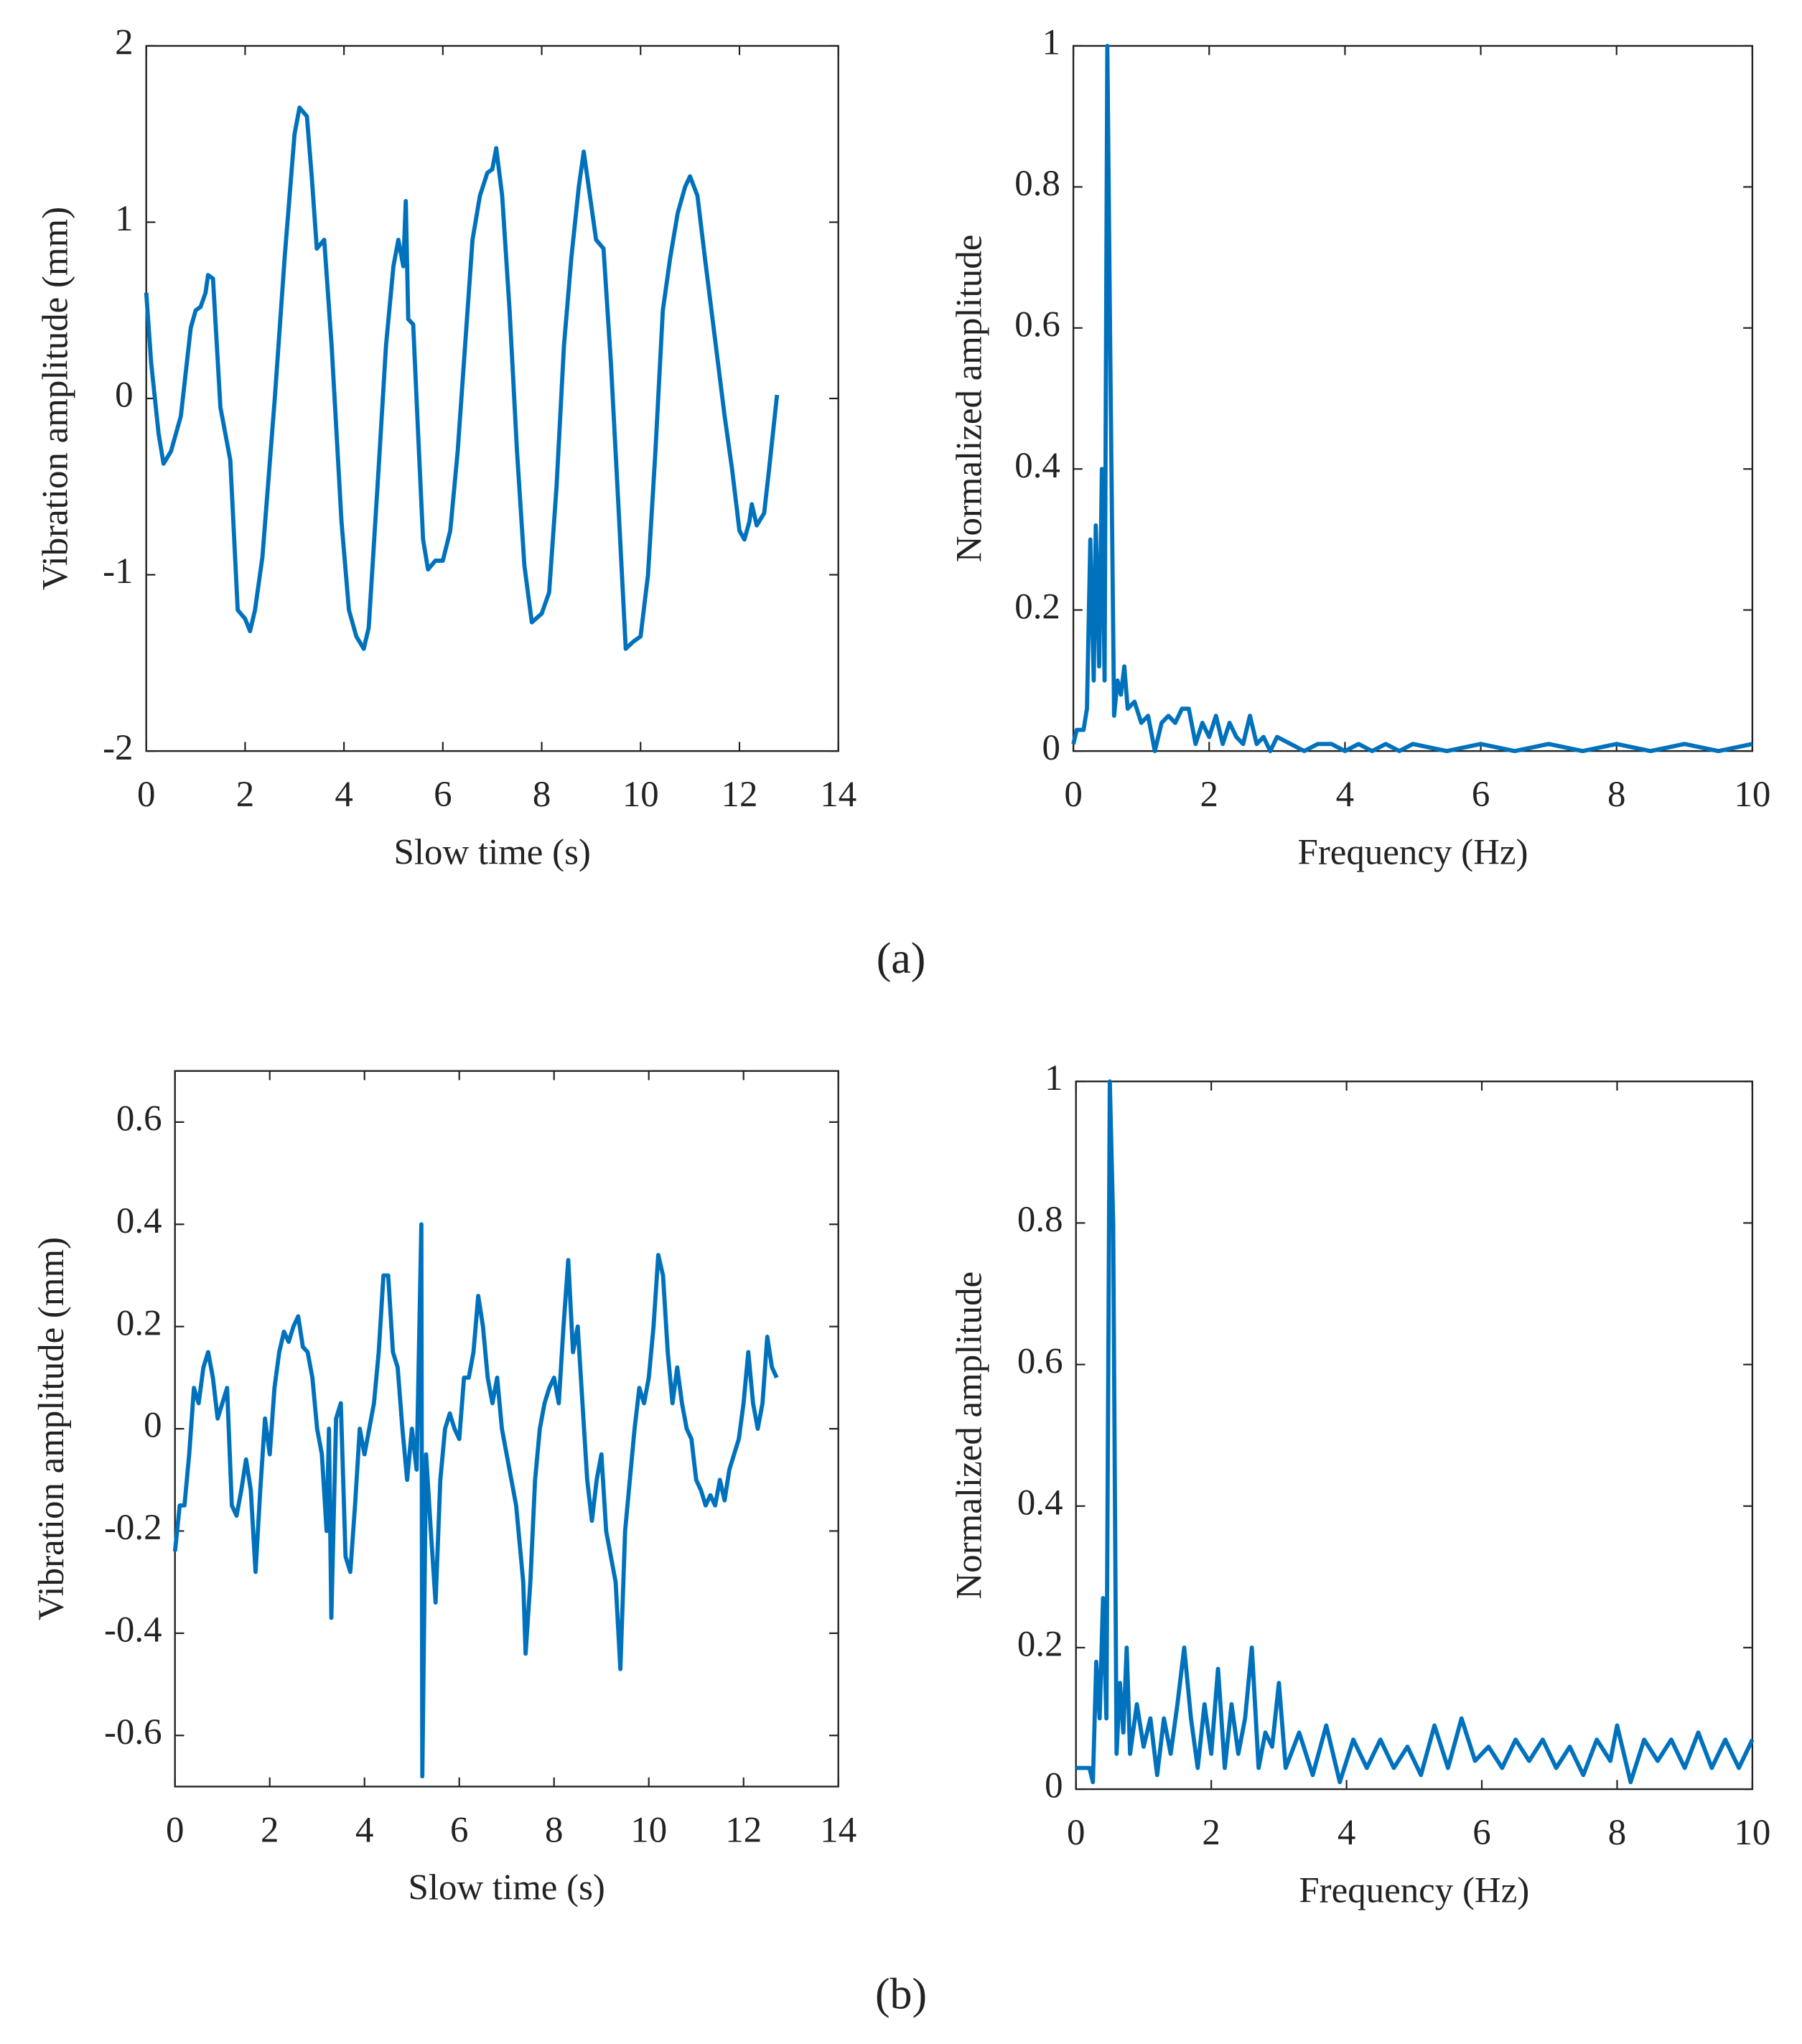 The width and height of the screenshot is (1802, 2044). I want to click on y-tick-label: 2, so click(124, 43).